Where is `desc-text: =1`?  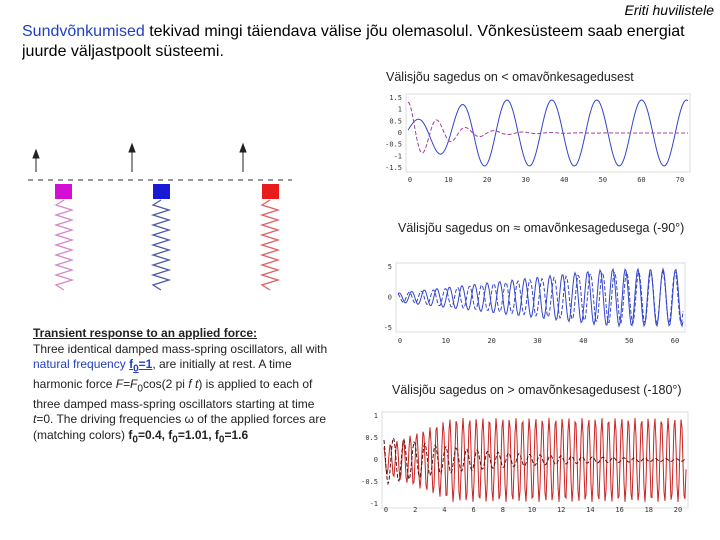
desc-text: =1 is located at coordinates (145, 364).